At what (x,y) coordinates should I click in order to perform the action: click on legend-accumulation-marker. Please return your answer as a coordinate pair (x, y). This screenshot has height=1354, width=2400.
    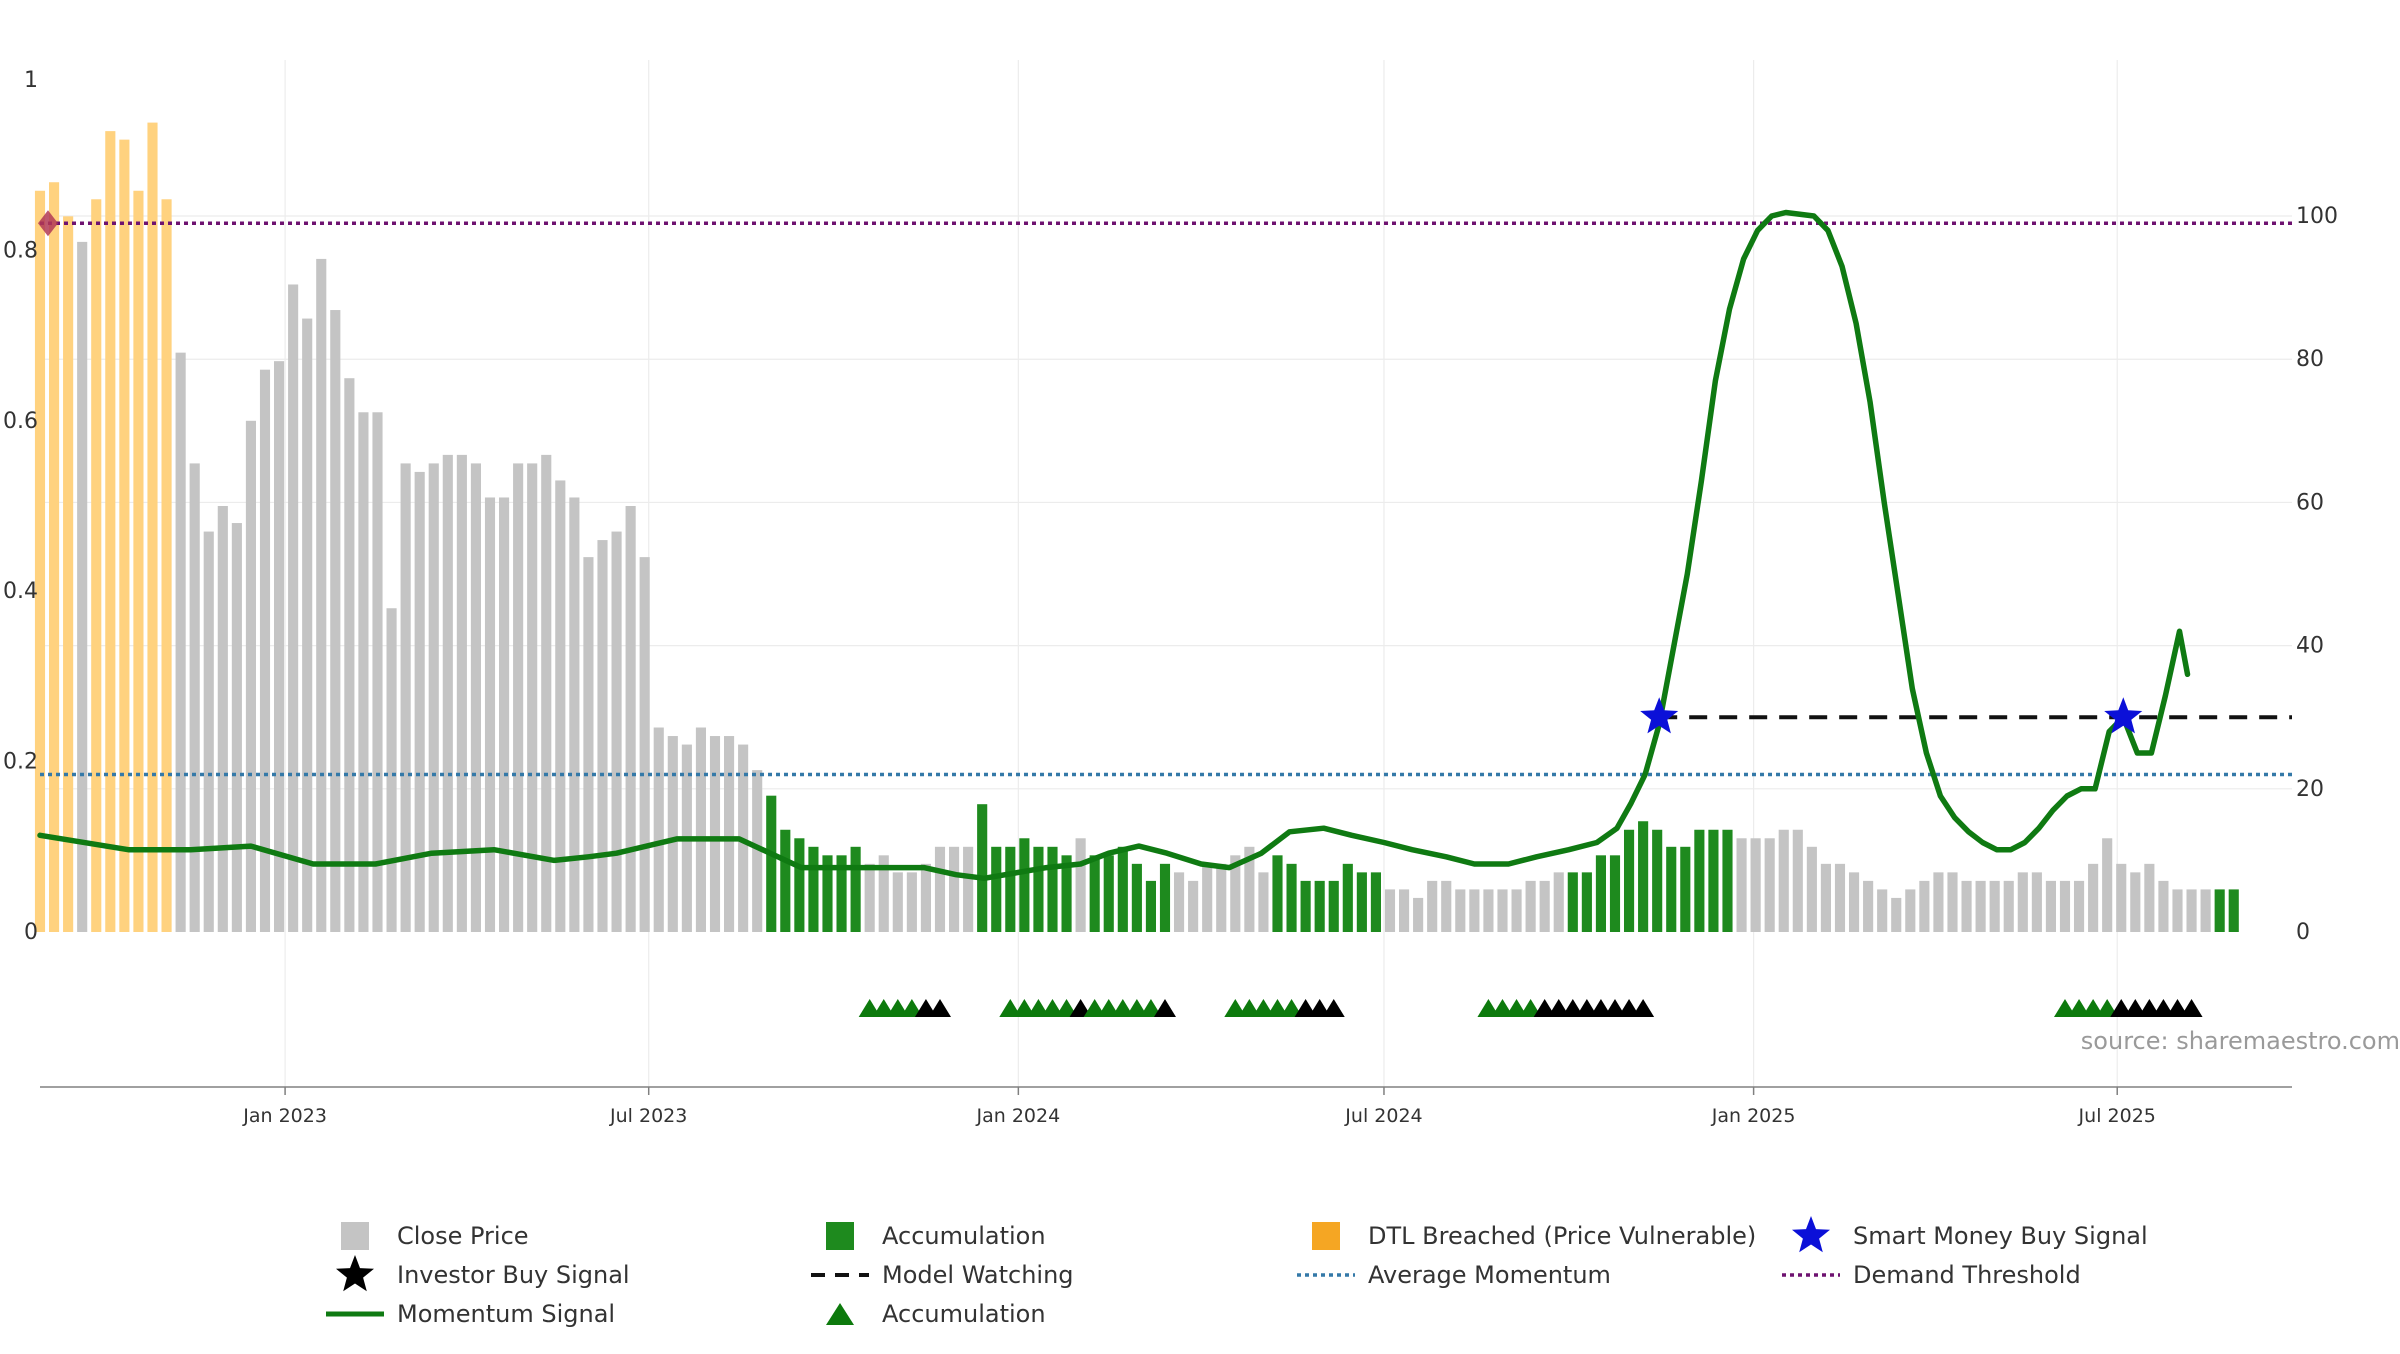
    Looking at the image, I should click on (840, 1314).